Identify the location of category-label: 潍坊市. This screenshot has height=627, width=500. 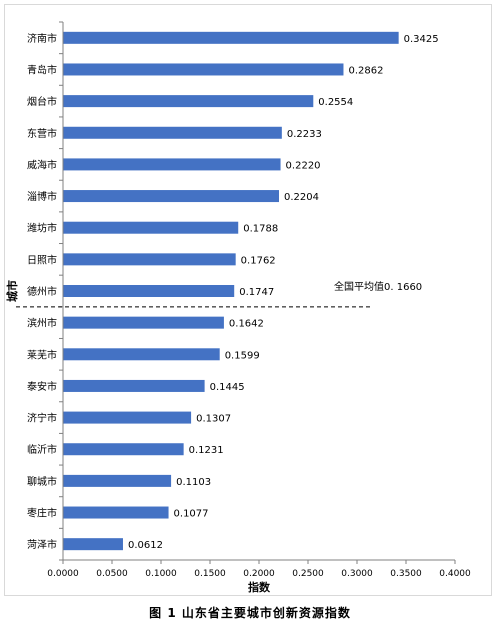
(42, 228).